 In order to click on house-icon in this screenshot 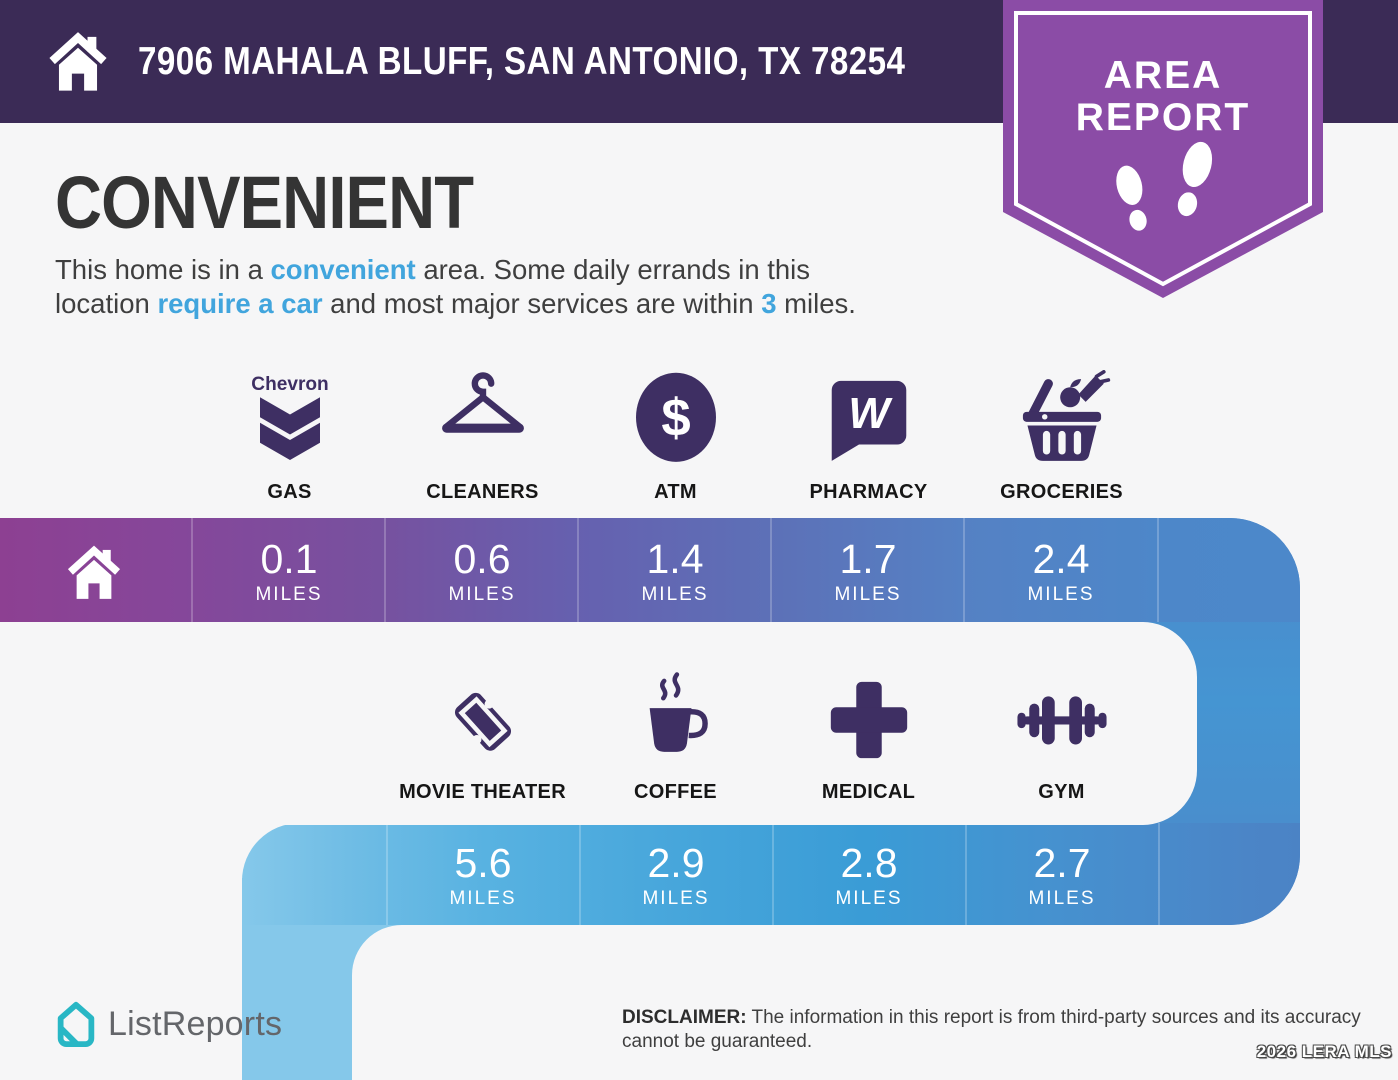, I will do `click(78, 61)`.